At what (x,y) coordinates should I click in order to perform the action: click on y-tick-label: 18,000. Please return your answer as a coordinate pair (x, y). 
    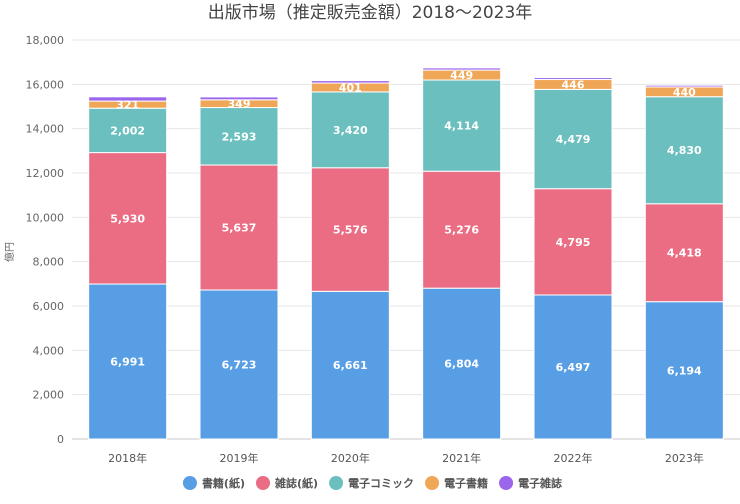
    Looking at the image, I should click on (45, 40).